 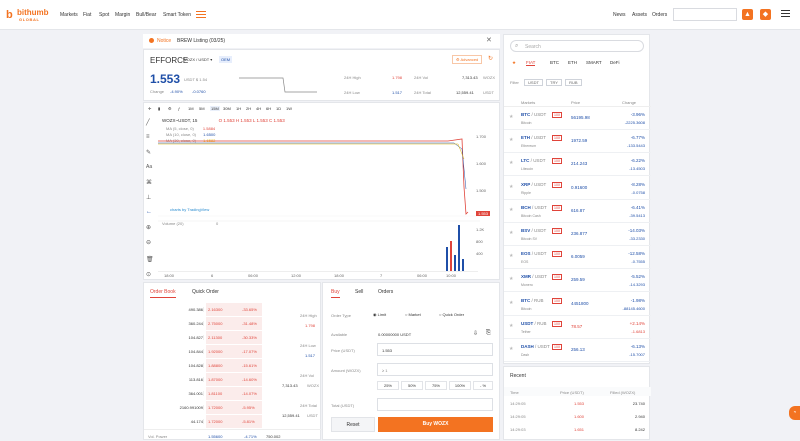 What do you see at coordinates (234, 379) in the screenshot?
I see `orderbook-row: 113.816 1.87000 -14.60%` at bounding box center [234, 379].